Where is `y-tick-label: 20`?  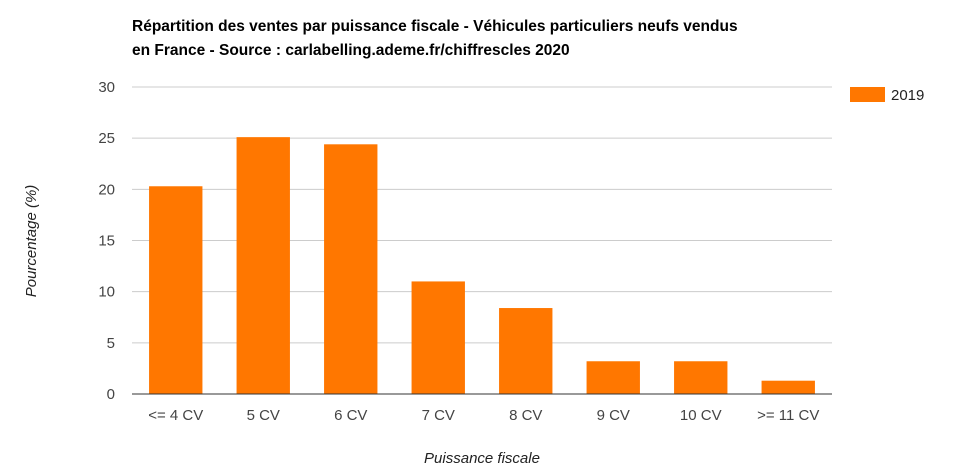 y-tick-label: 20 is located at coordinates (106, 189).